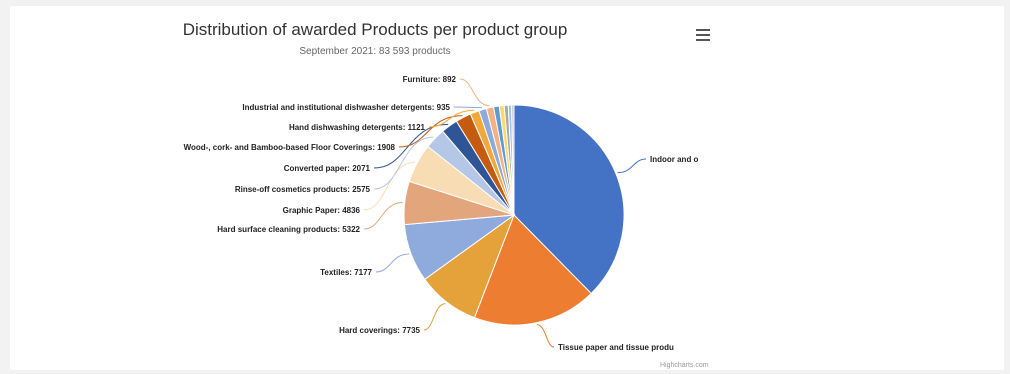 The width and height of the screenshot is (1010, 374). I want to click on data-label: Hard surface cleaning products: 5322, so click(288, 229).